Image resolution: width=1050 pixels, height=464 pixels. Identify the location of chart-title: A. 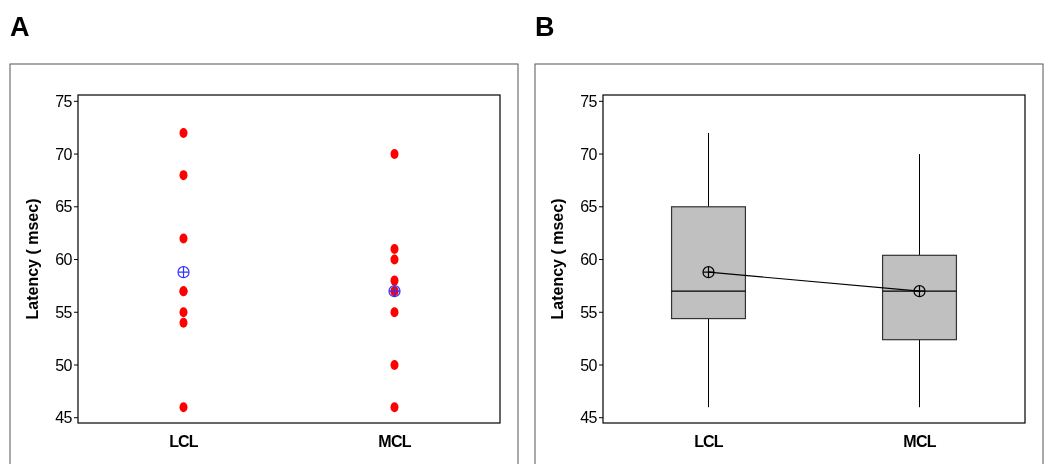
(20, 27).